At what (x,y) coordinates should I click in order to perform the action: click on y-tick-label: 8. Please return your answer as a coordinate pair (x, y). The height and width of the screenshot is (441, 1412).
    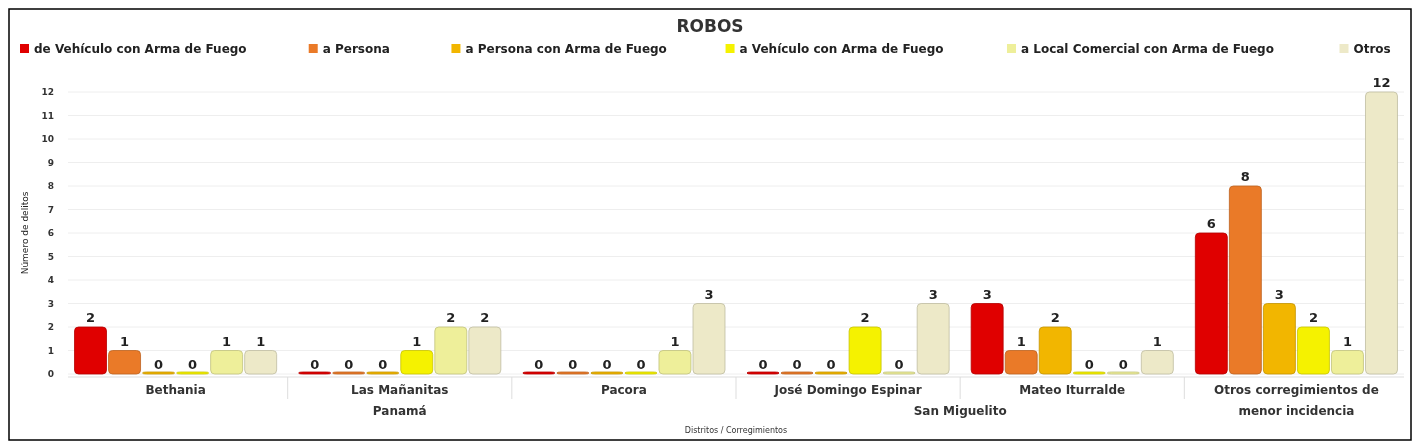
    Looking at the image, I should click on (50, 186).